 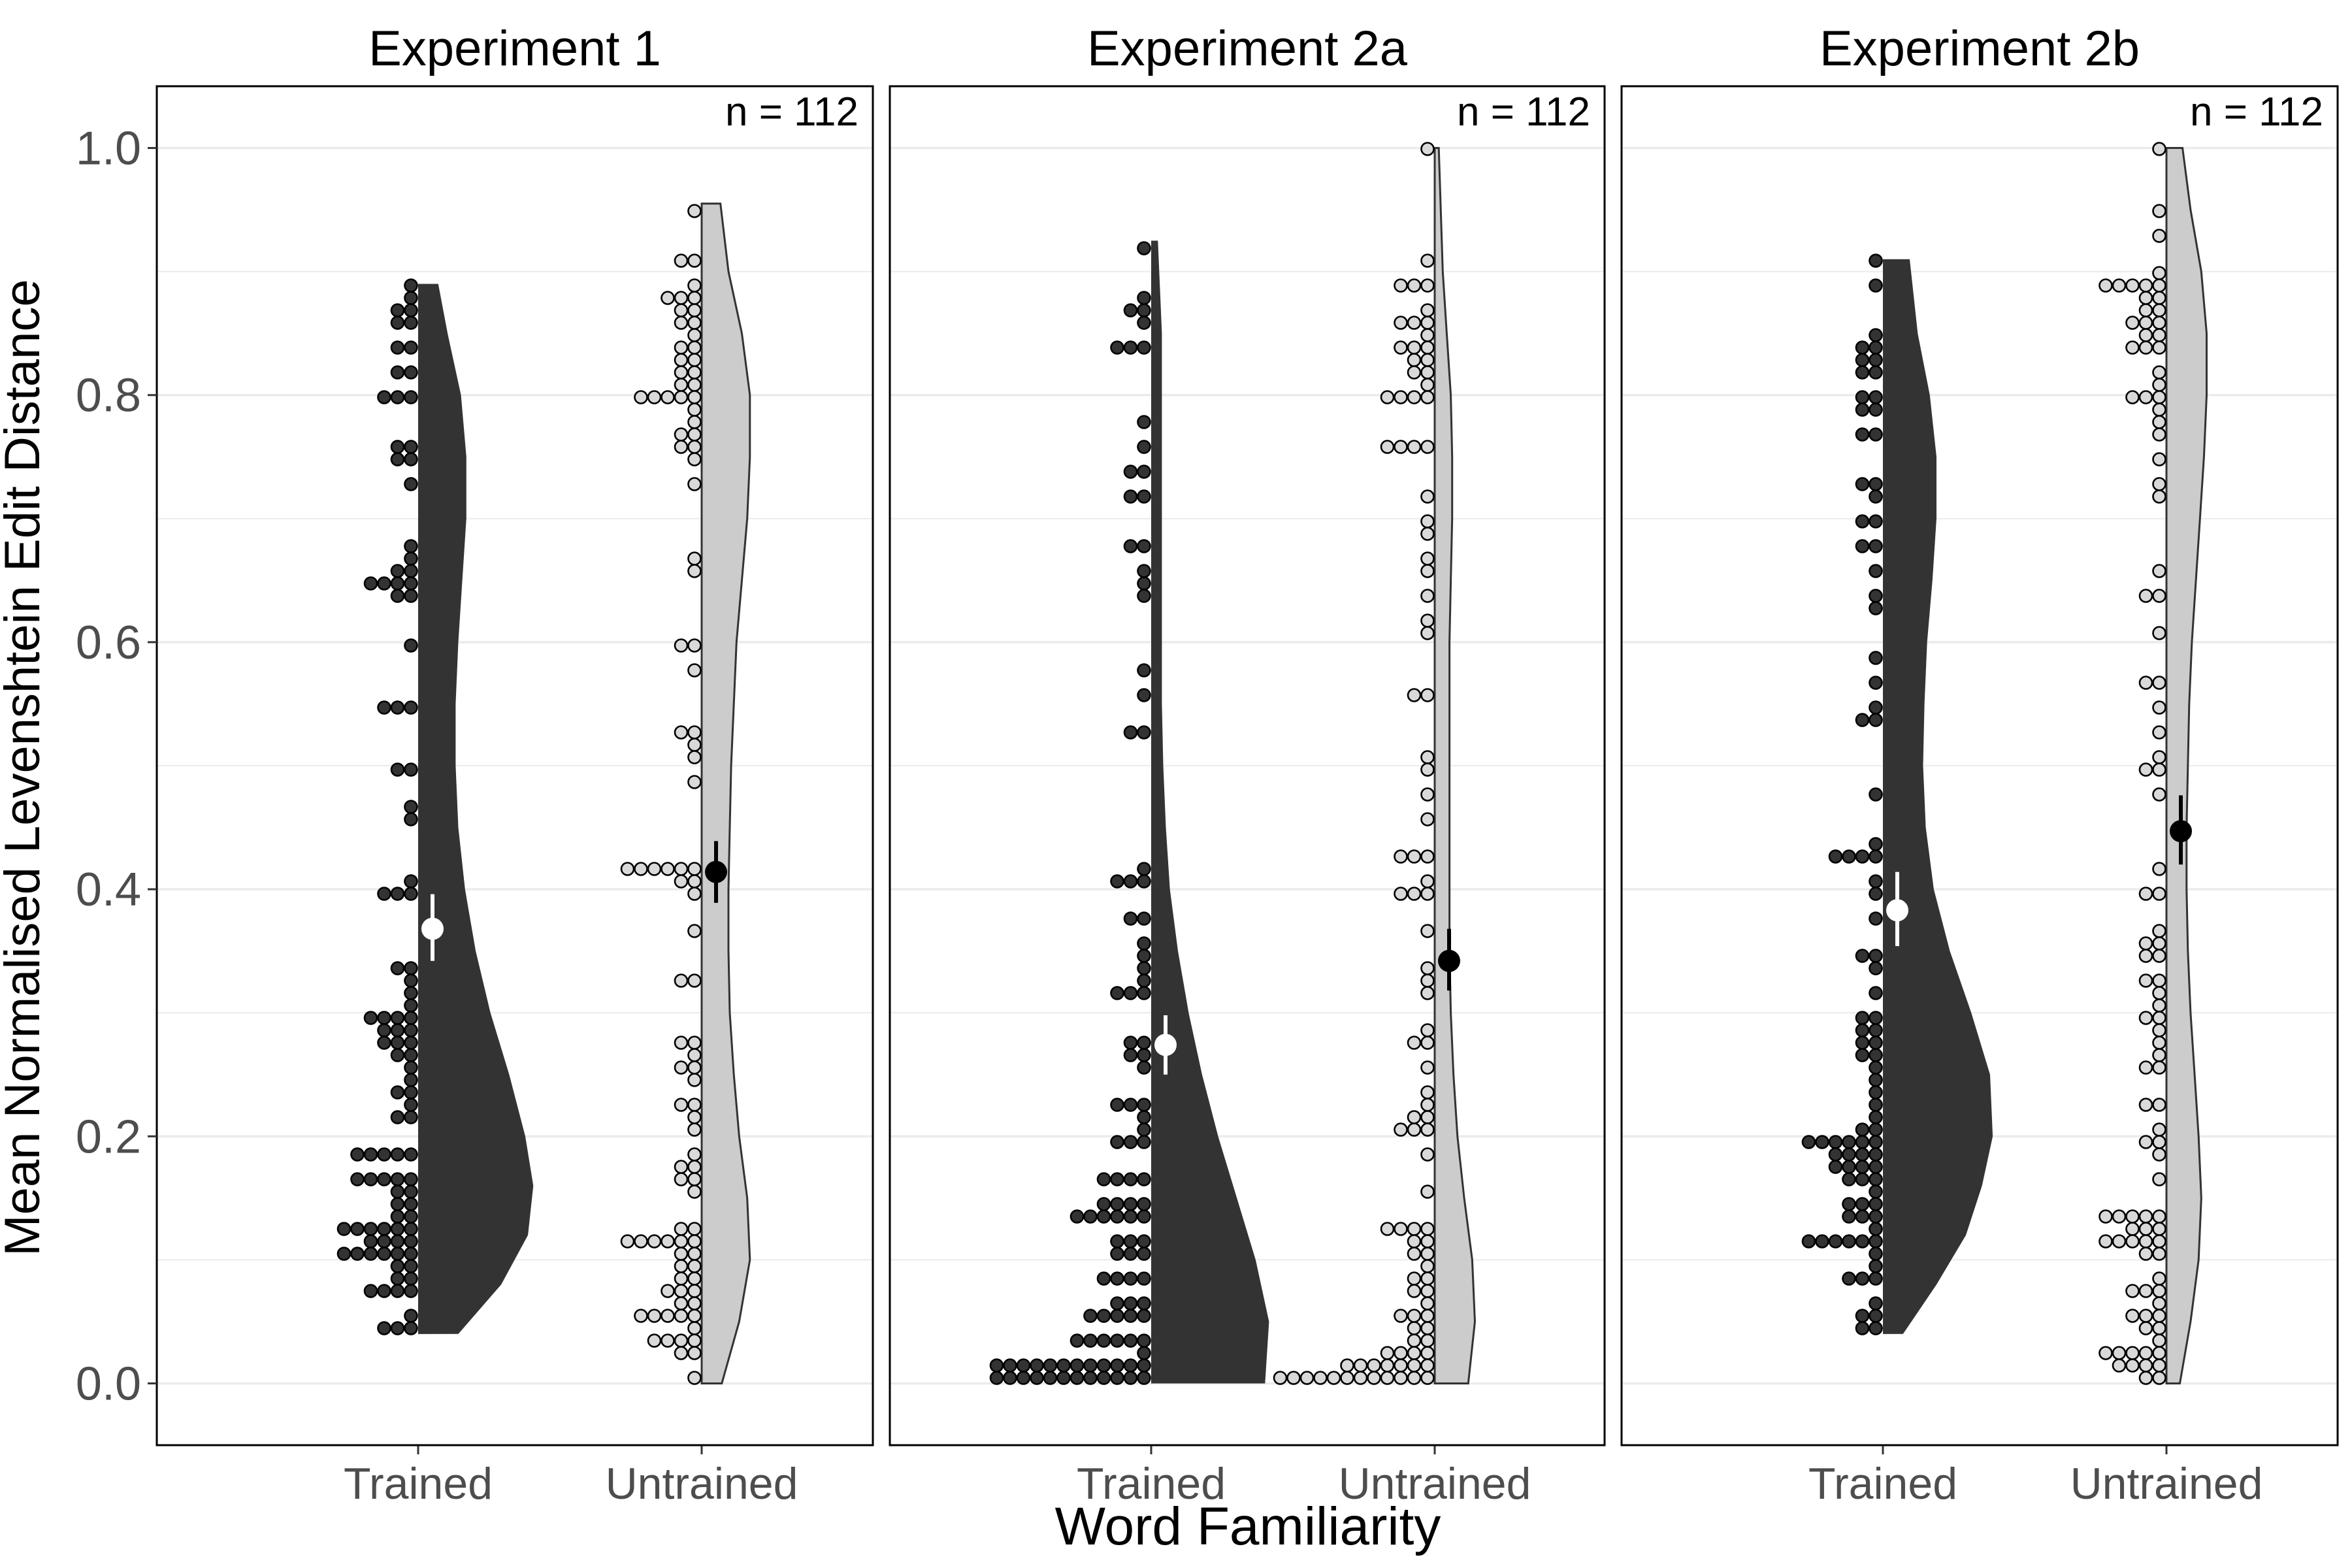 What do you see at coordinates (1210, 812) in the screenshot?
I see `trained-density-violin` at bounding box center [1210, 812].